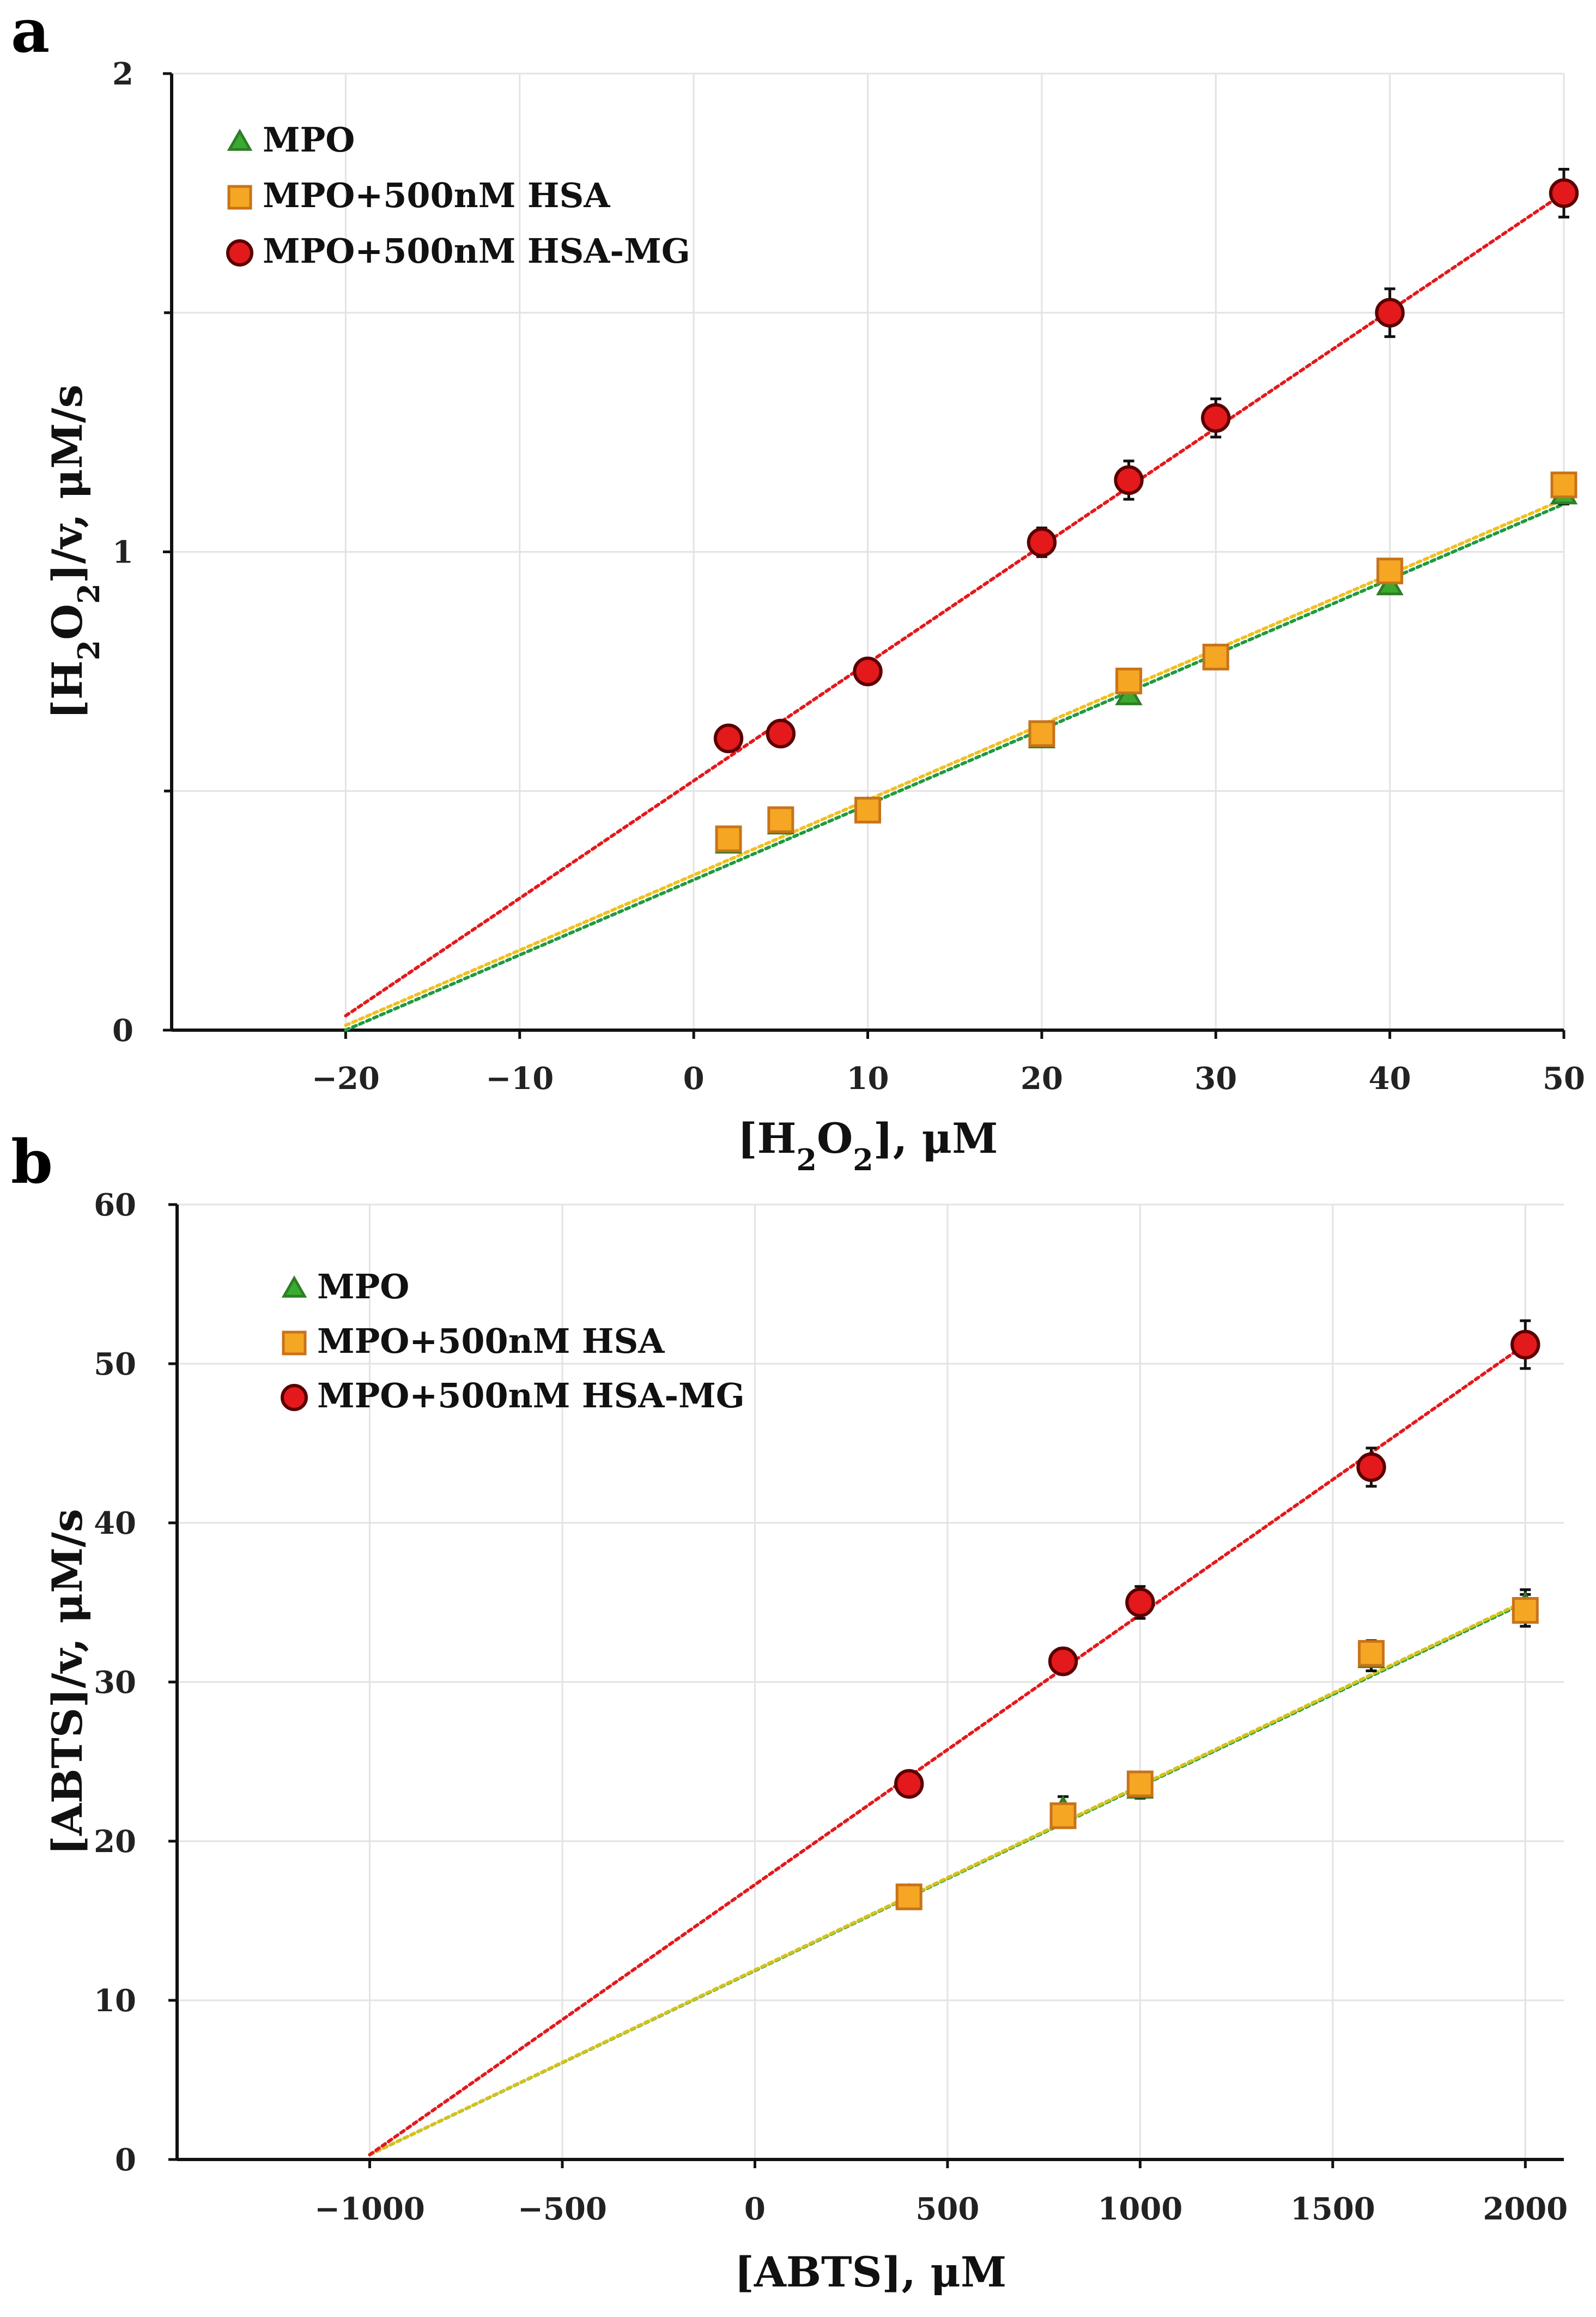 The height and width of the screenshot is (2317, 1596). Describe the element at coordinates (32, 1162) in the screenshot. I see `panel-b-label: b` at that location.